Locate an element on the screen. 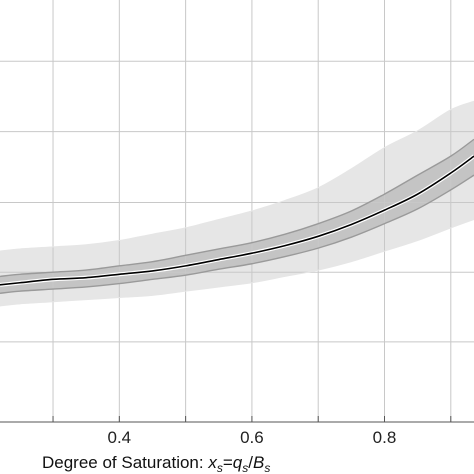 Image resolution: width=474 pixels, height=474 pixels. x-axis-title-x: x is located at coordinates (212, 462).